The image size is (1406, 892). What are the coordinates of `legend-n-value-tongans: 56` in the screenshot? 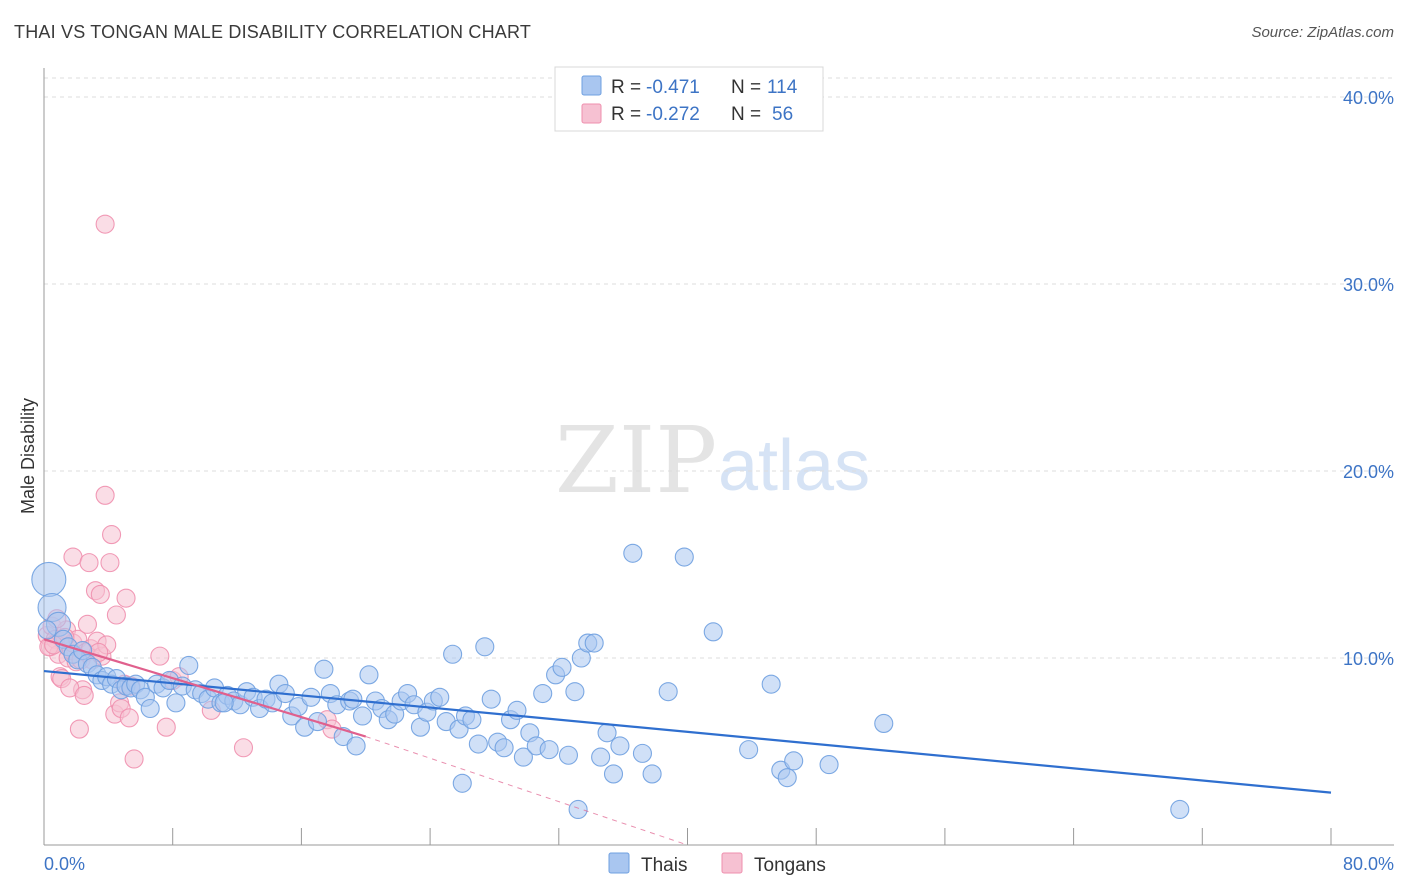 It's located at (782, 114).